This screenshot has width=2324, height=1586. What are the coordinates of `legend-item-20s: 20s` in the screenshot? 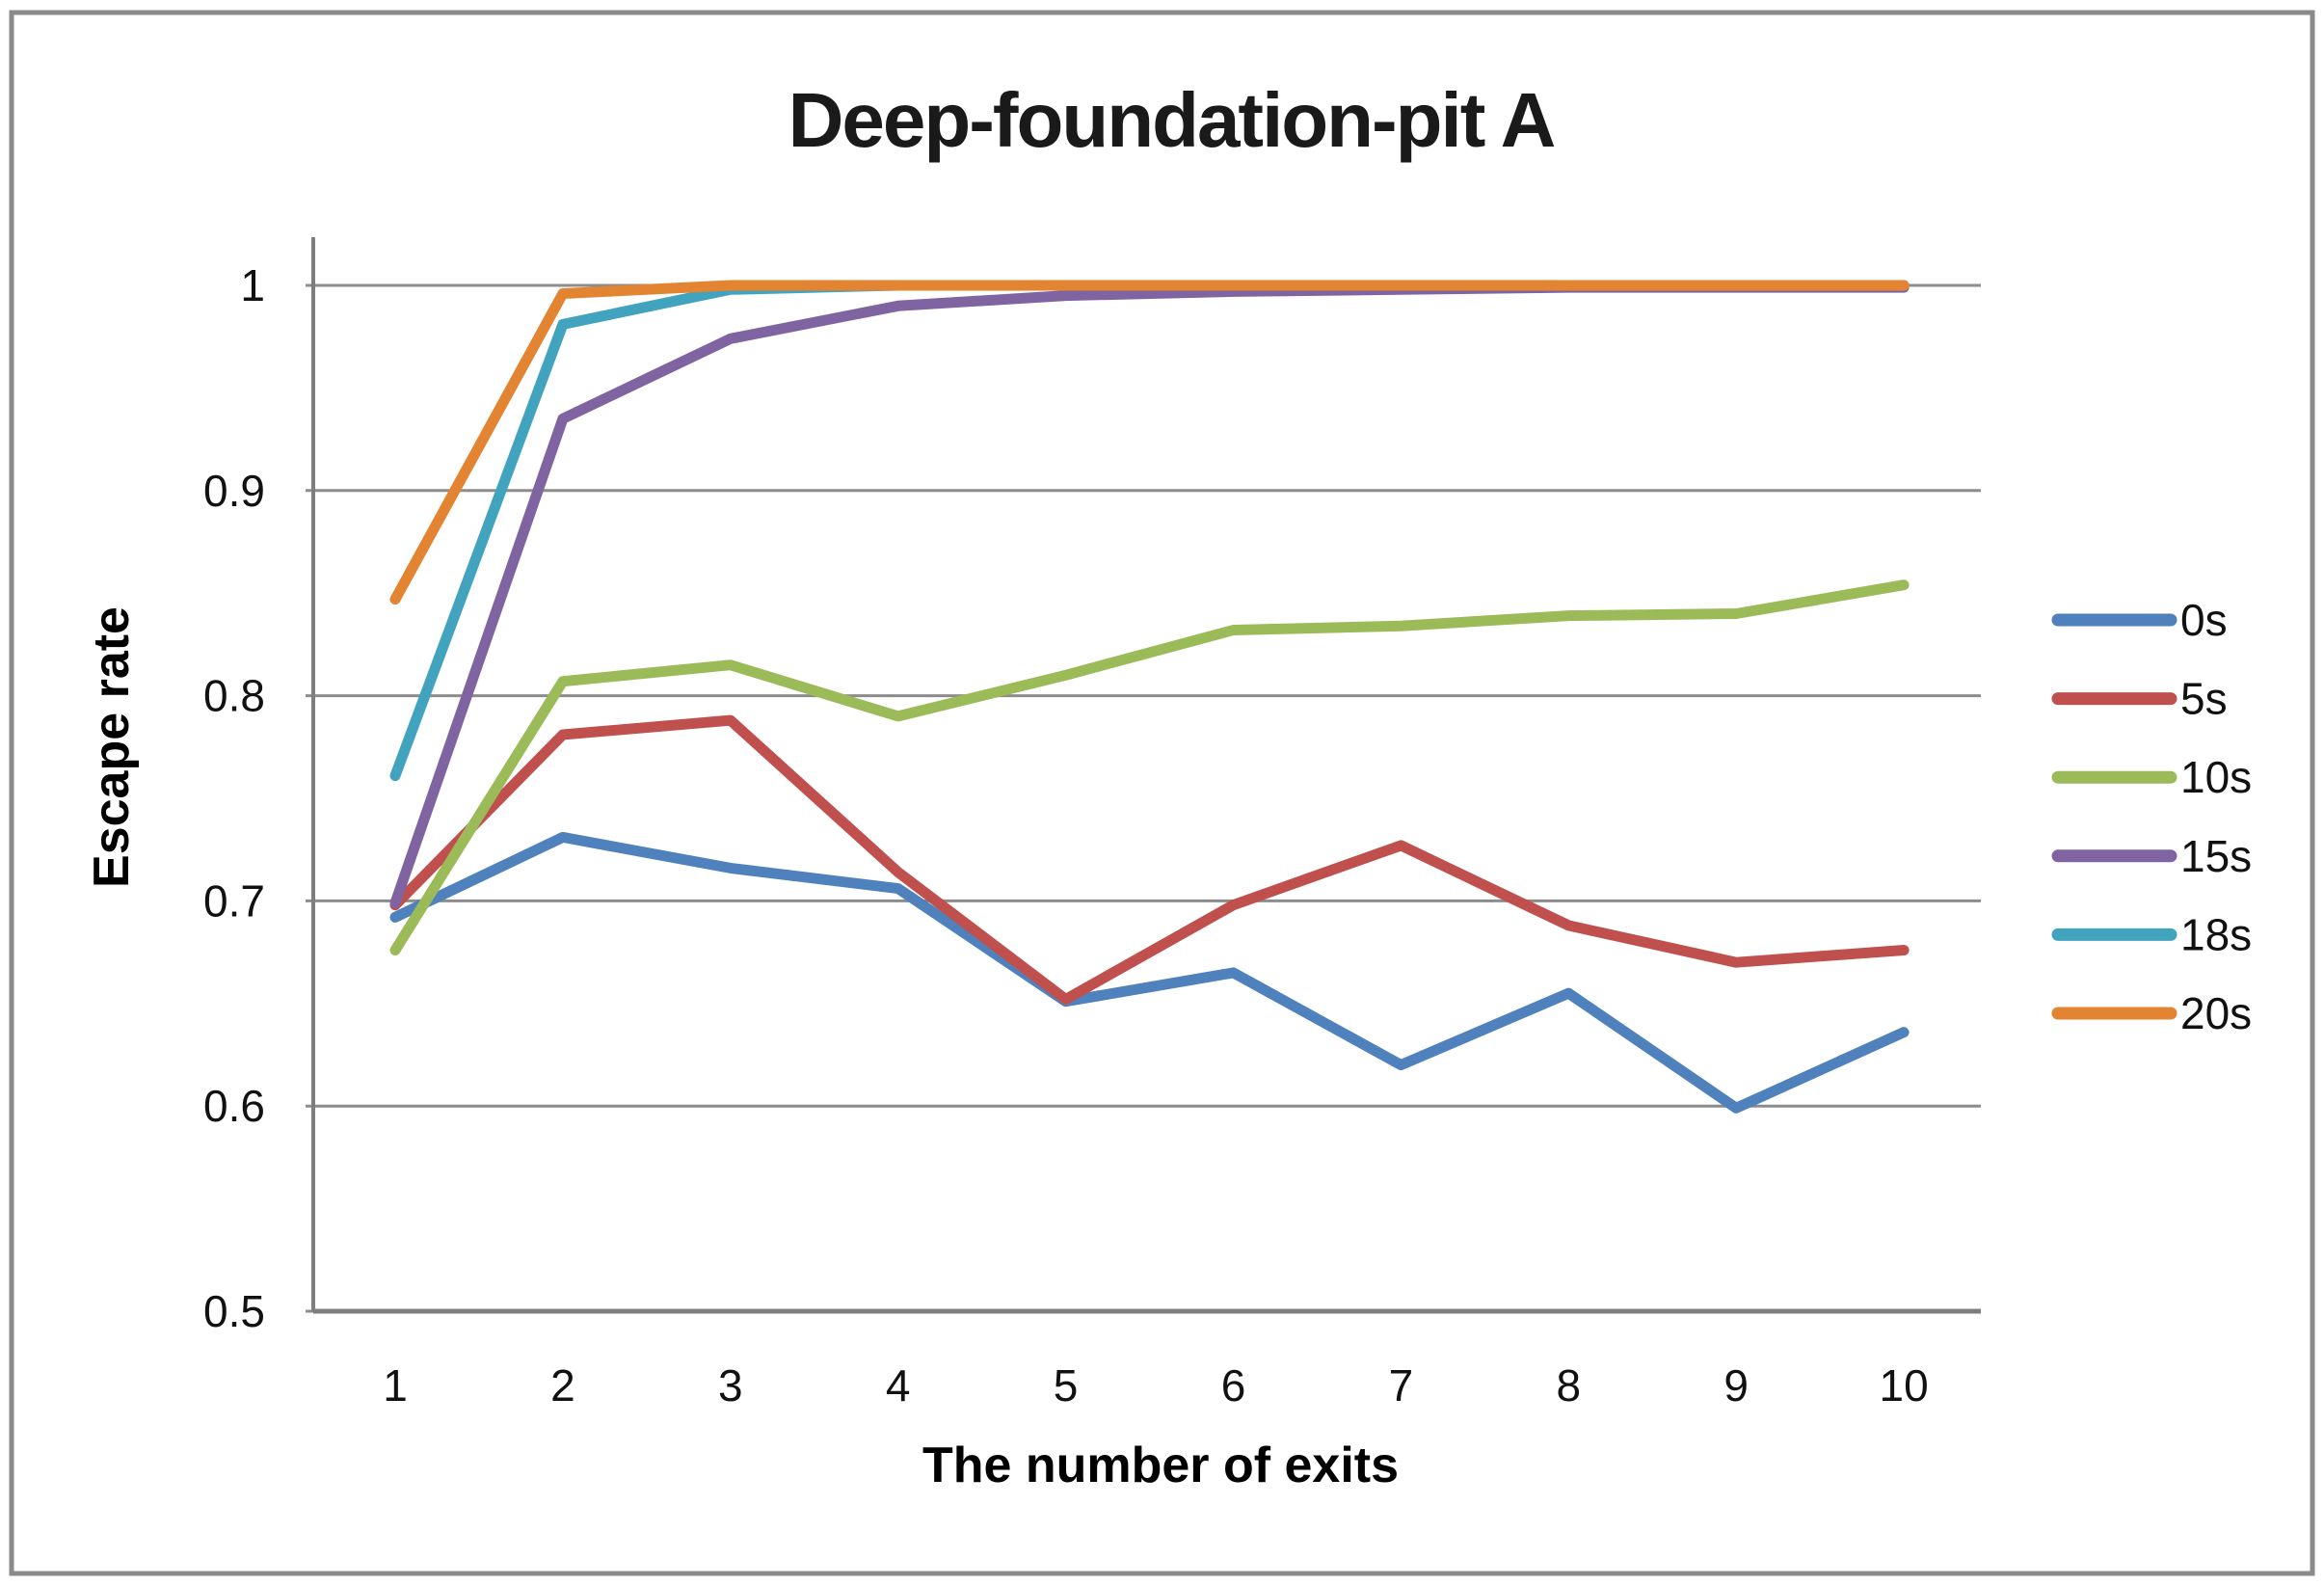 It's located at (2151, 1013).